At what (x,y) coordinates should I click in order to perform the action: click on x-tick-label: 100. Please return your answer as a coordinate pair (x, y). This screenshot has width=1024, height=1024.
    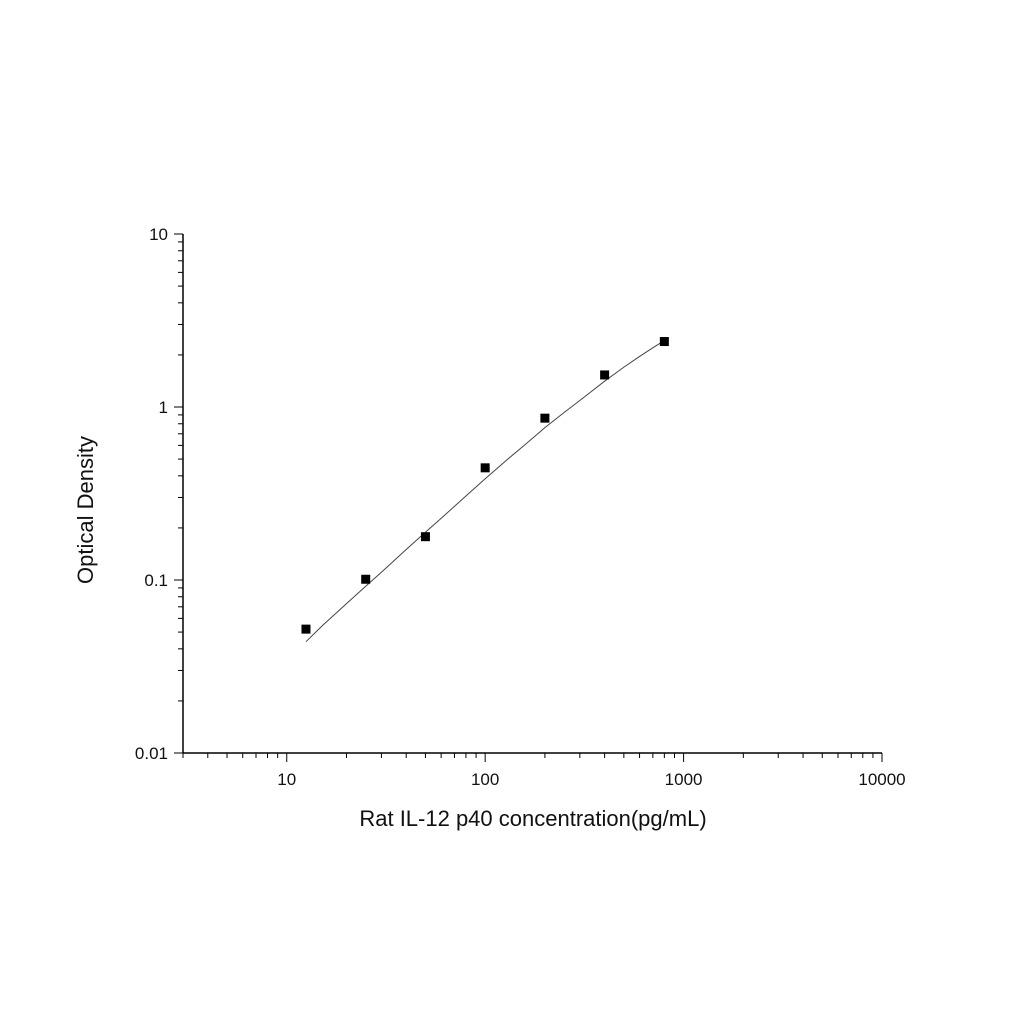
    Looking at the image, I should click on (485, 779).